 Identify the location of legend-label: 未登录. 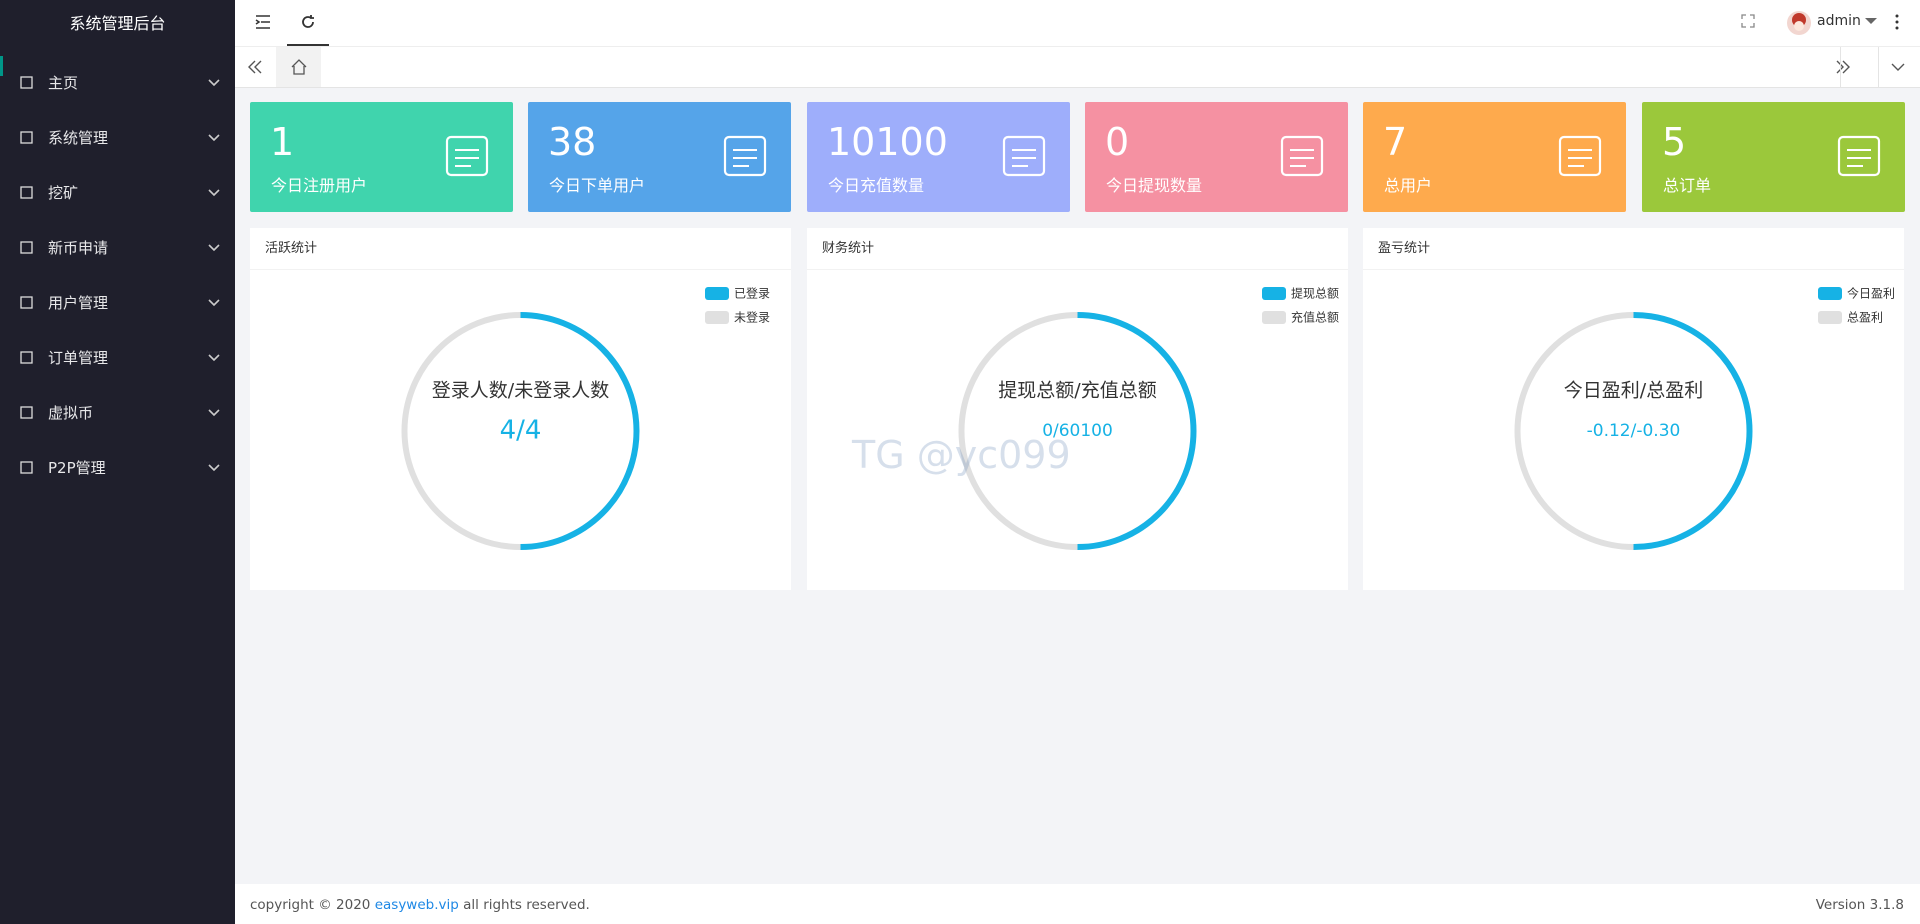
(752, 317).